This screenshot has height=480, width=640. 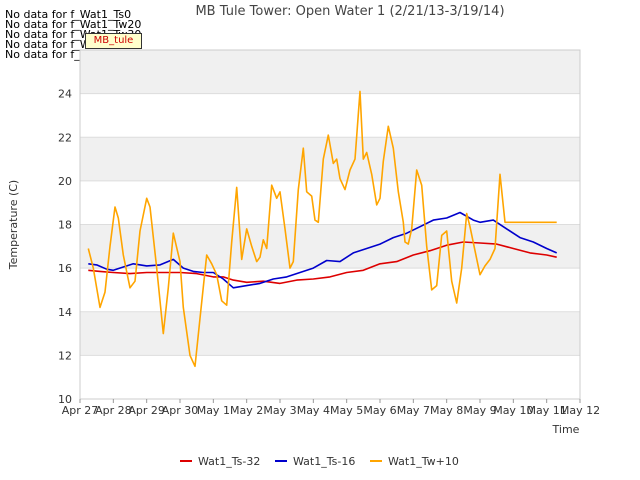 What do you see at coordinates (324, 461) in the screenshot?
I see `legend-label: Wat1_Ts-16` at bounding box center [324, 461].